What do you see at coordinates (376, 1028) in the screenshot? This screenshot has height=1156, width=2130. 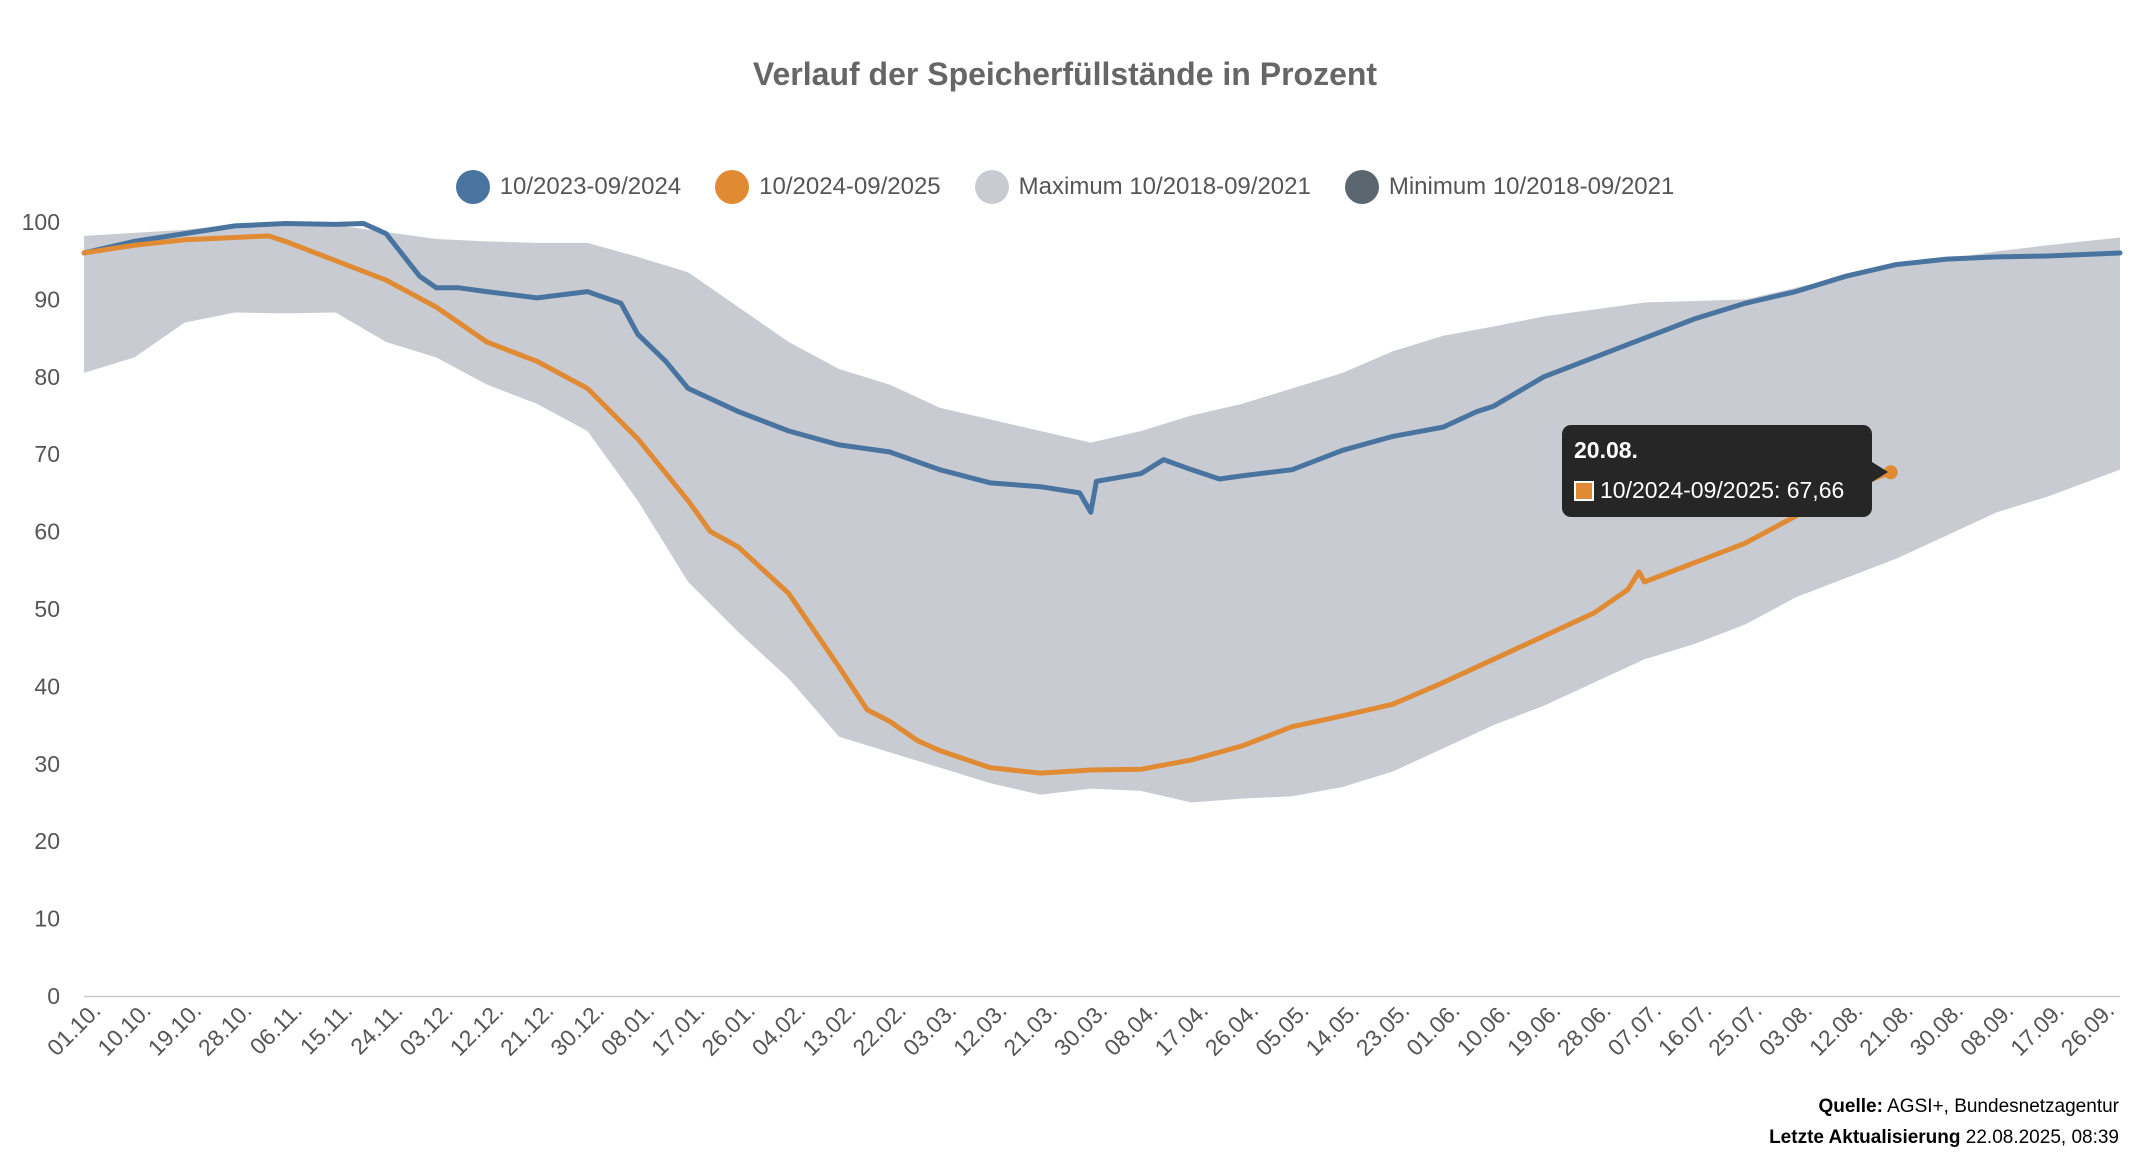 I see `x-tick-label: 24.11.` at bounding box center [376, 1028].